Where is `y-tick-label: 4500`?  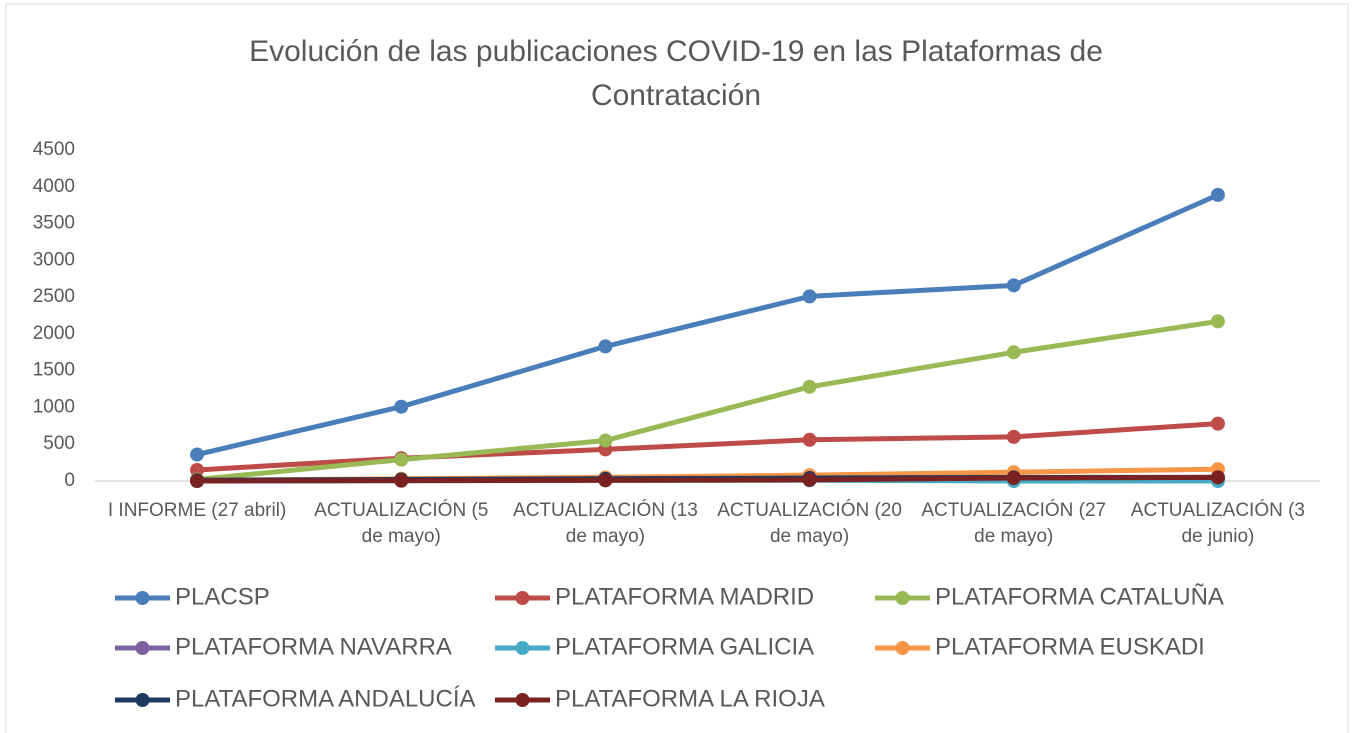
y-tick-label: 4500 is located at coordinates (54, 149).